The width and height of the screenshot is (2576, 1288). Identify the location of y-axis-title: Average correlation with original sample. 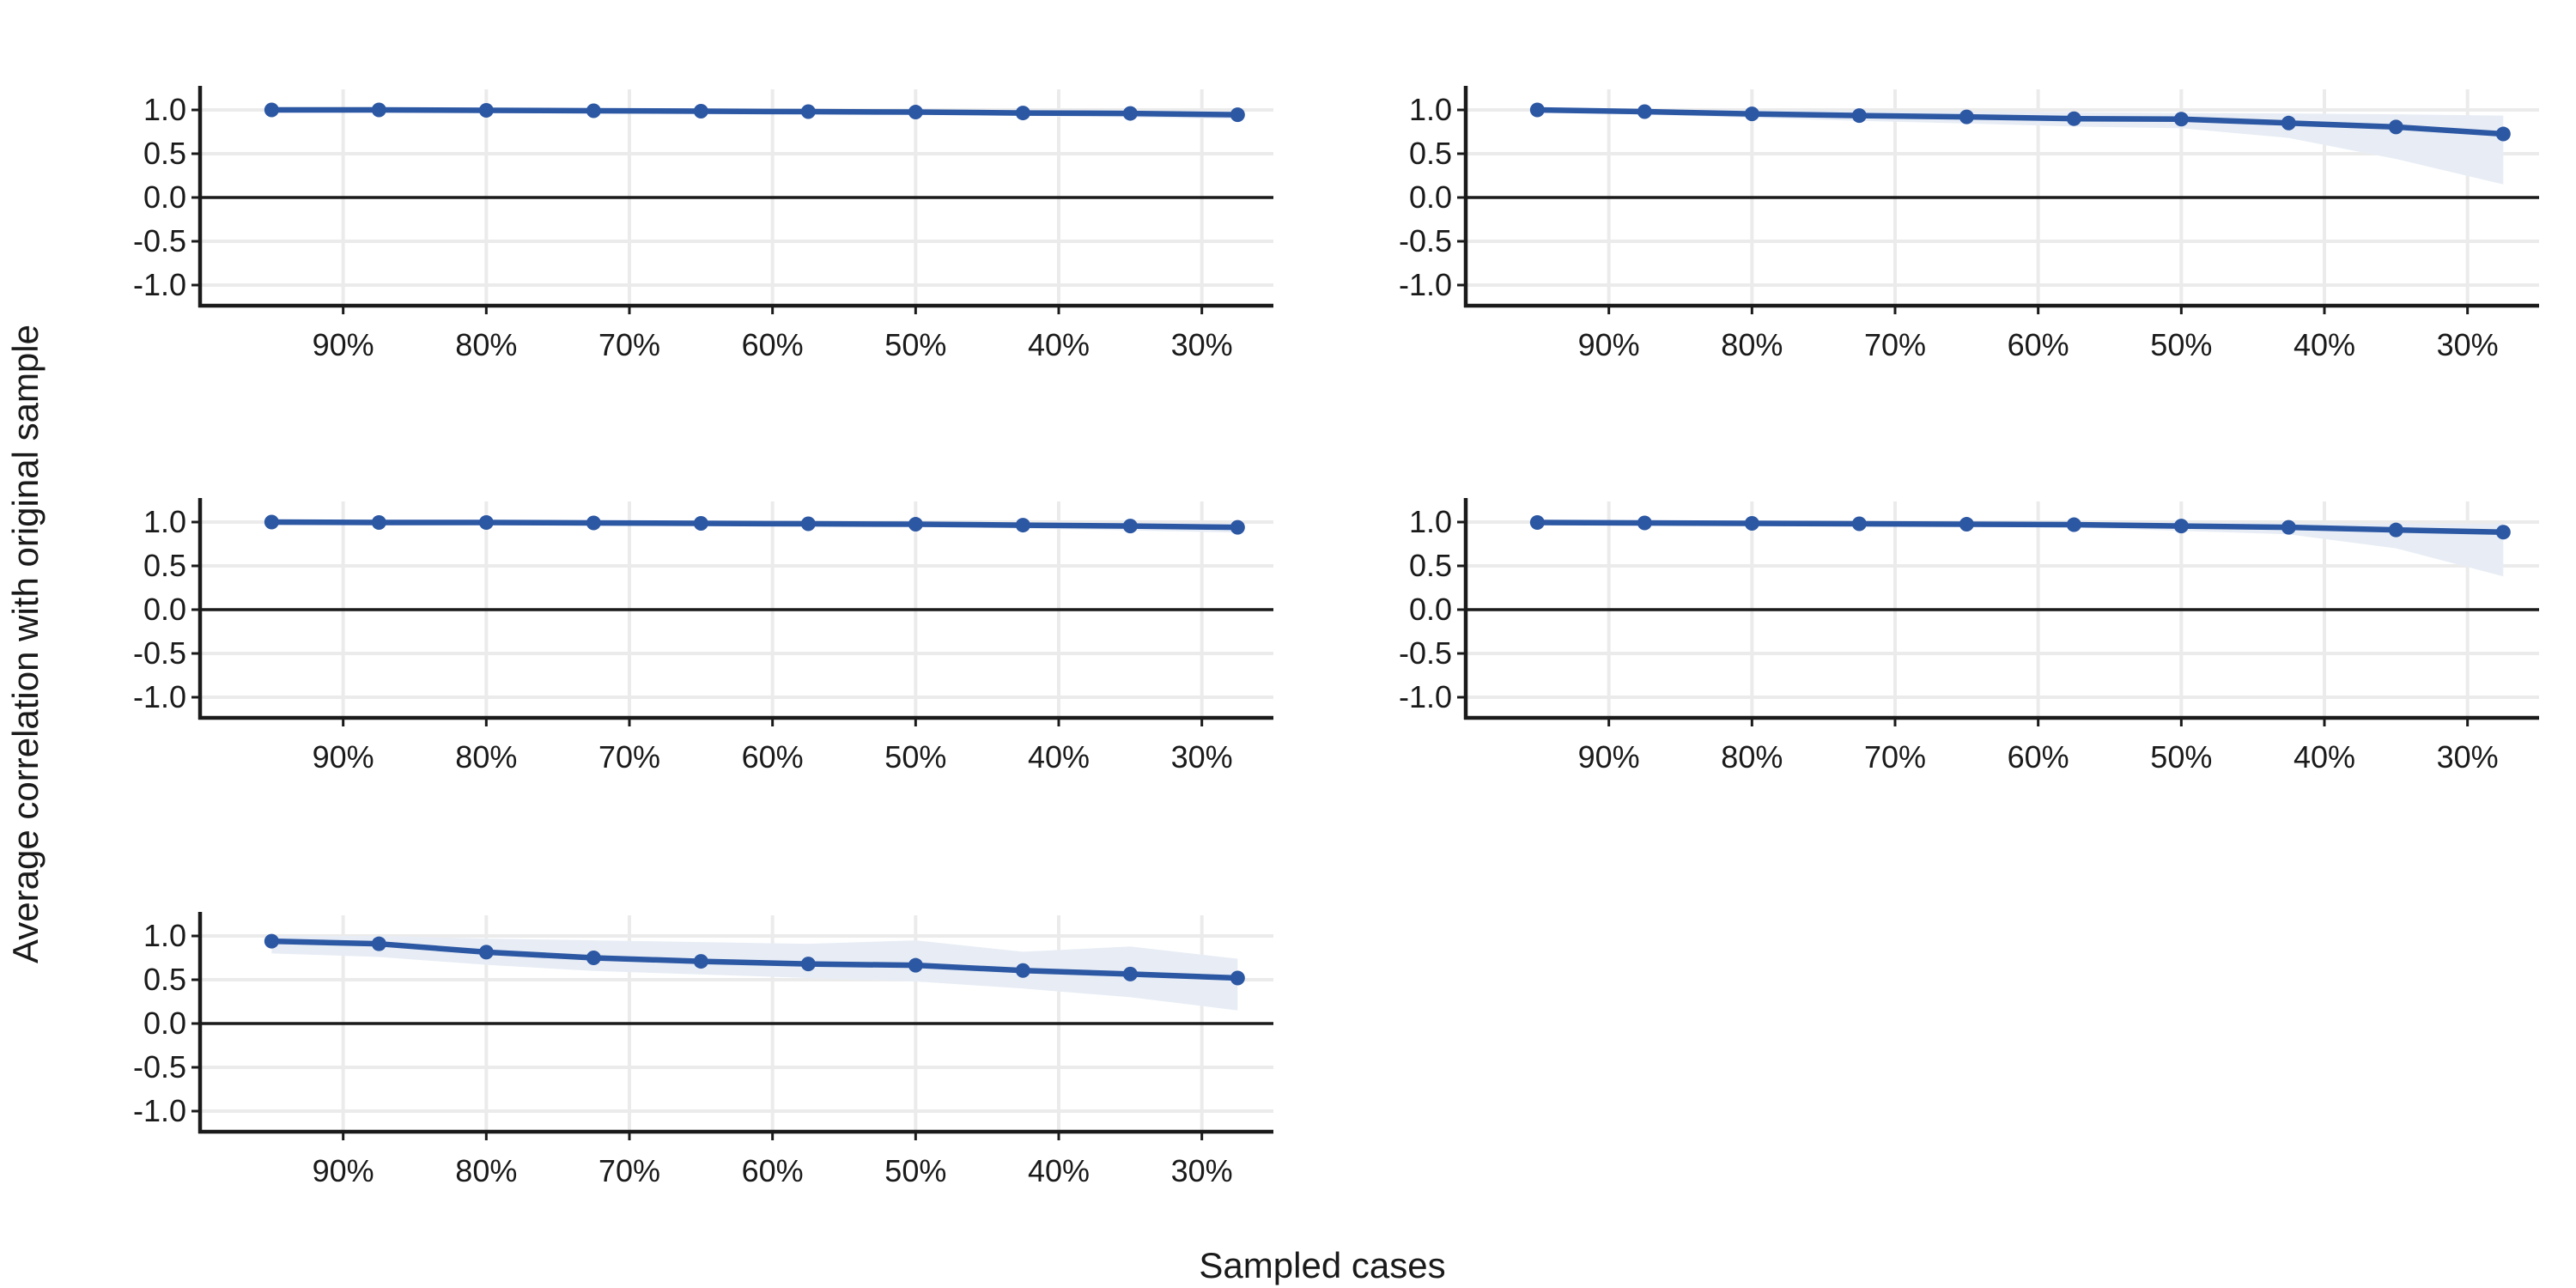
(25, 644).